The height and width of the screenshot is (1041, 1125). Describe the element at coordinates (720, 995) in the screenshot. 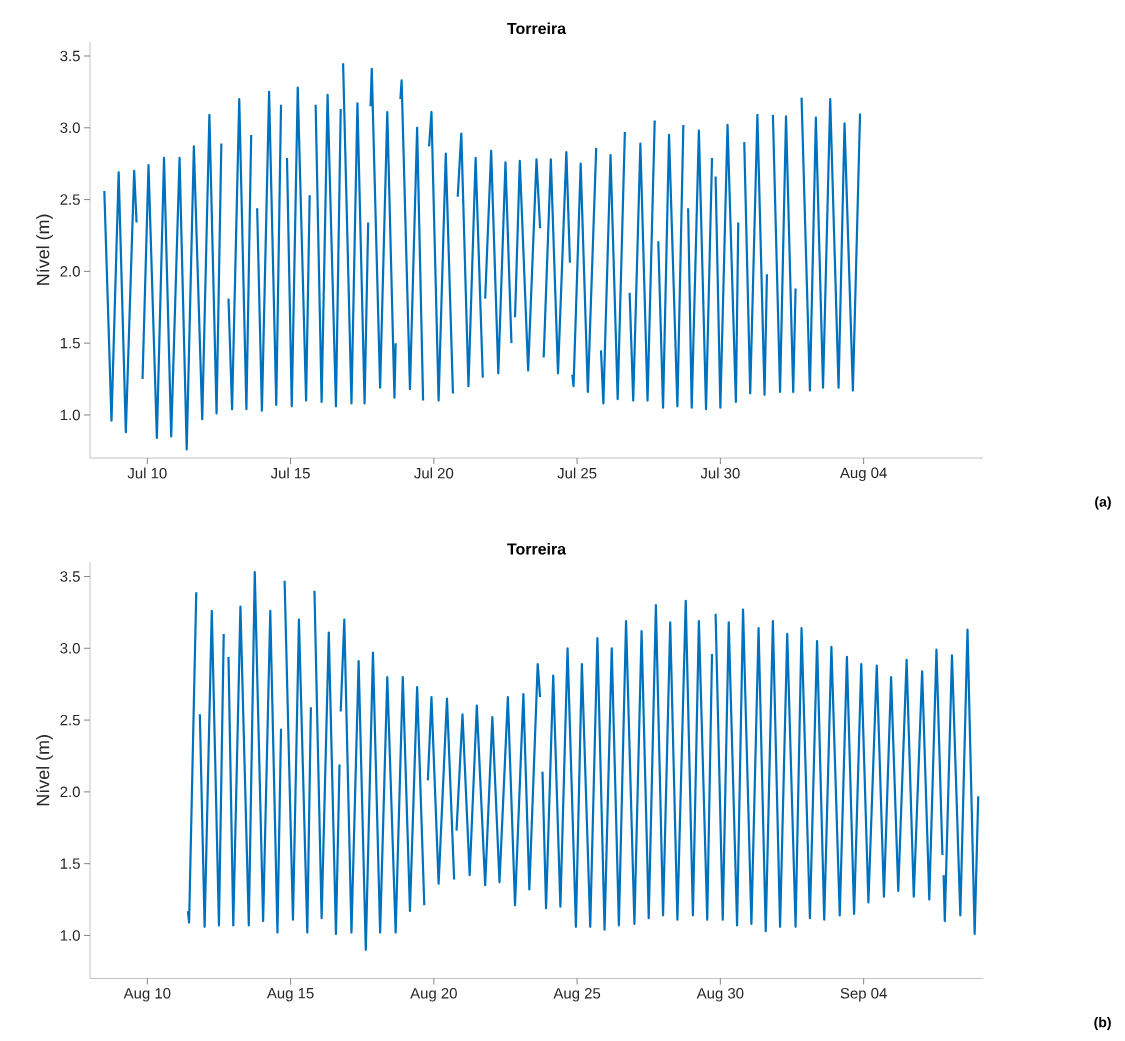

I see `x-tick-label: Aug 30` at that location.